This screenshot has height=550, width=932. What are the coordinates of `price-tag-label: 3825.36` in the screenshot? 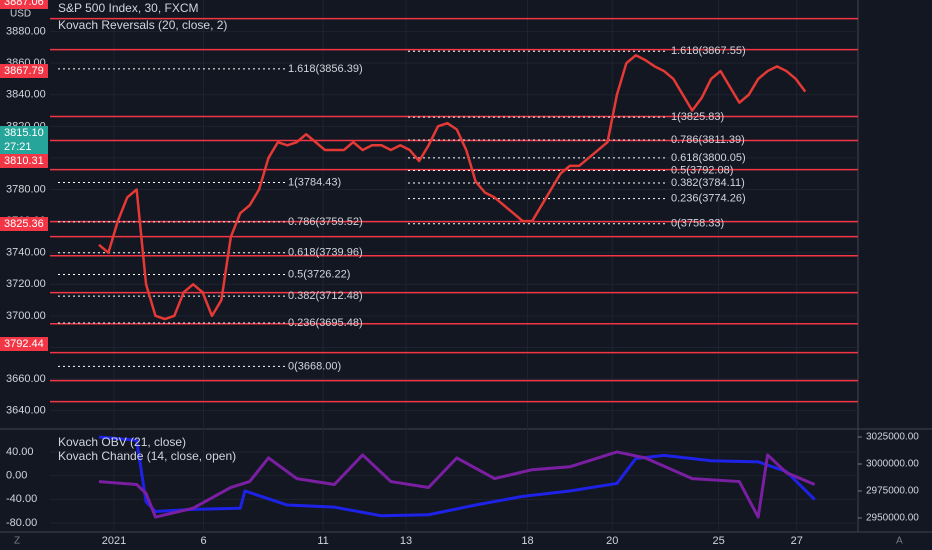 It's located at (24, 224).